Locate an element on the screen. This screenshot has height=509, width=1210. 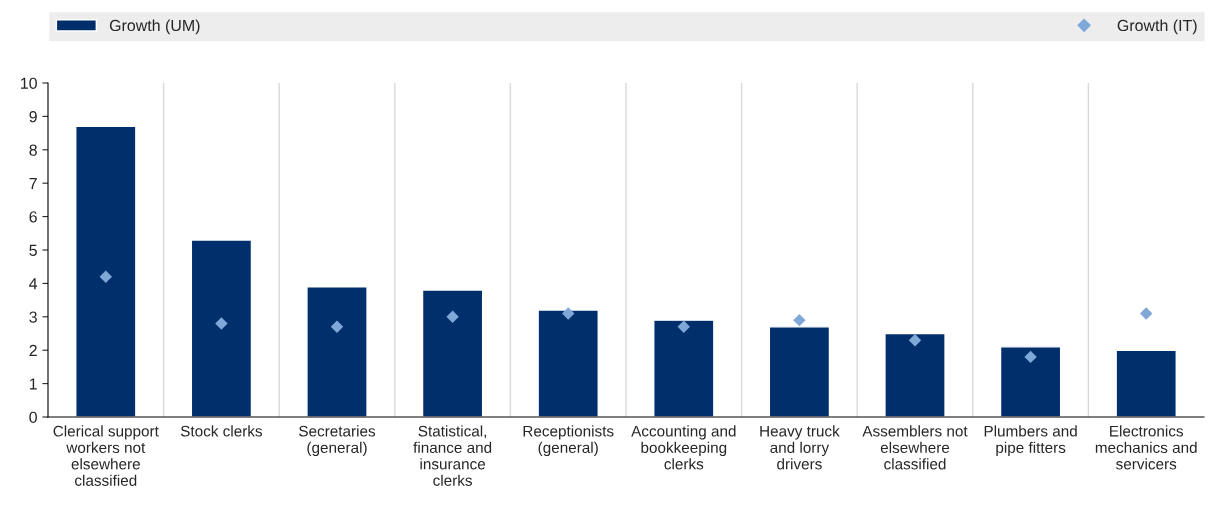
x-tick-label: Assemblers not elsewhere classified is located at coordinates (915, 447).